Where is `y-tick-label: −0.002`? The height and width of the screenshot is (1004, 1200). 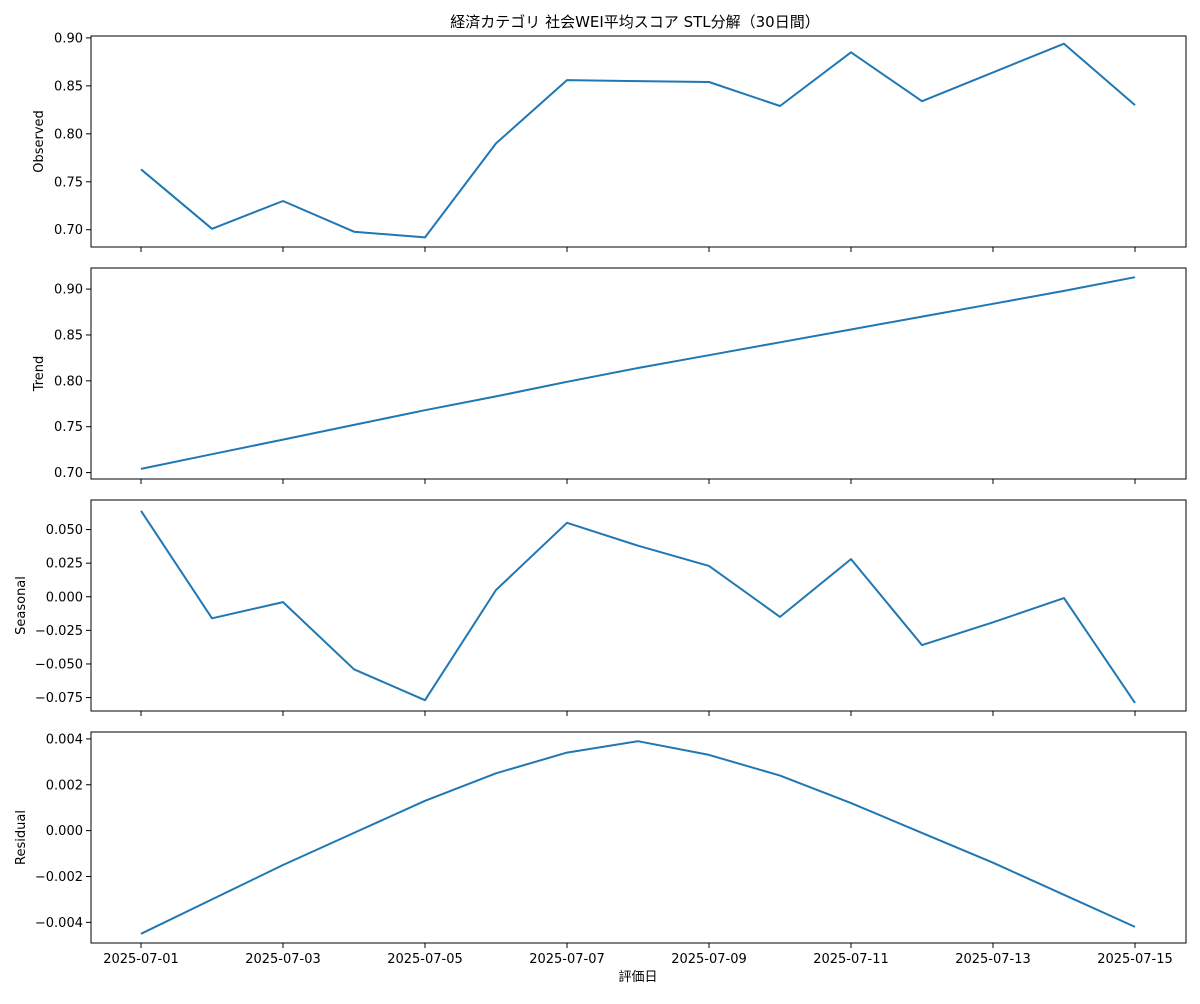
y-tick-label: −0.002 is located at coordinates (59, 877).